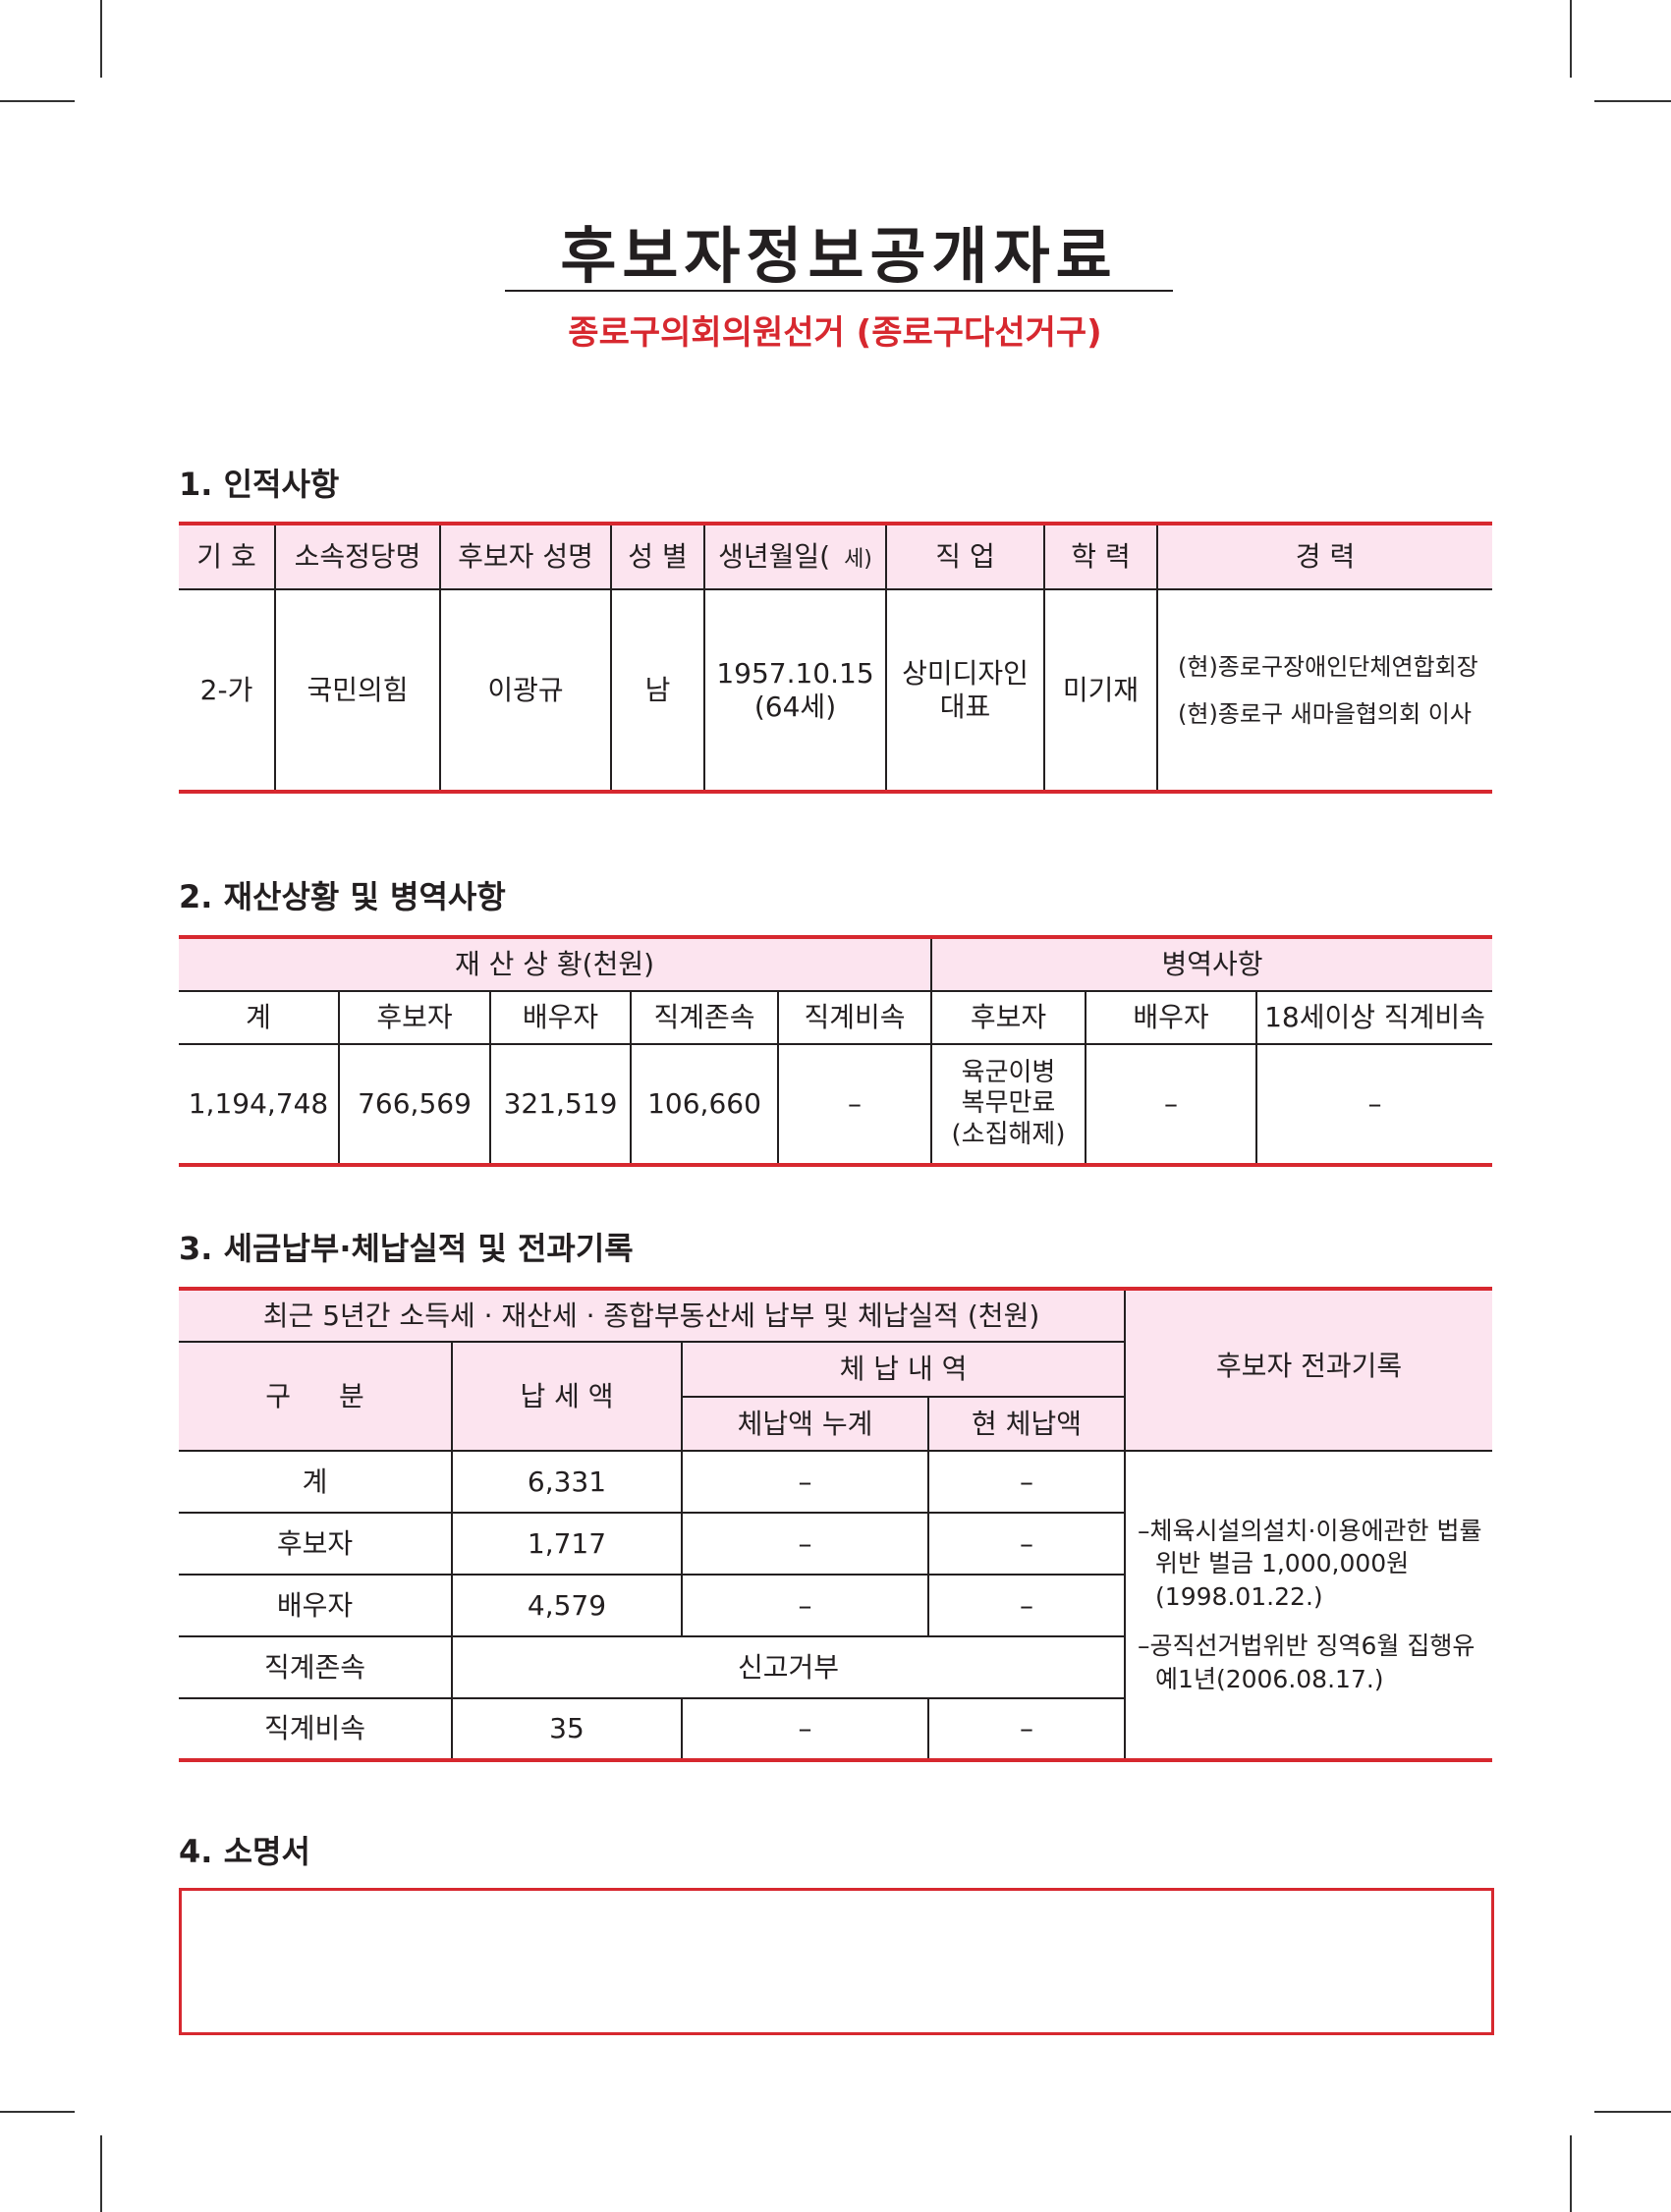  Describe the element at coordinates (839, 291) in the screenshot. I see `title-underline` at that location.